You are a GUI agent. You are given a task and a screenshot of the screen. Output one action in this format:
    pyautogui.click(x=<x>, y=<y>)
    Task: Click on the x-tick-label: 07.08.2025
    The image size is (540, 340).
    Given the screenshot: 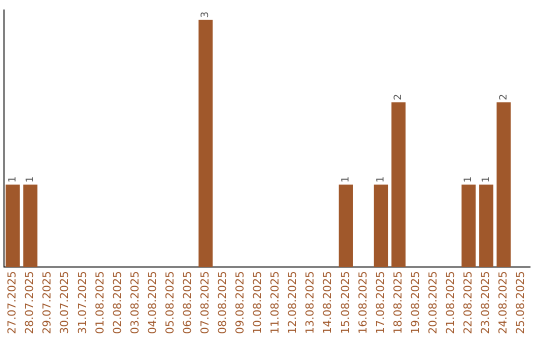 What is the action you would take?
    pyautogui.click(x=205, y=302)
    